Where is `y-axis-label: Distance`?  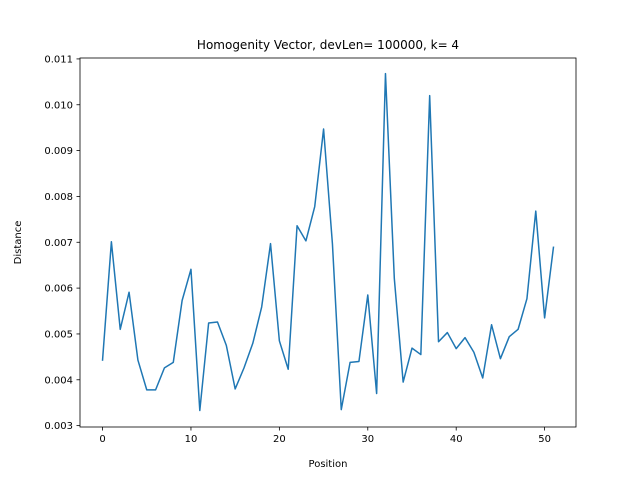
y-axis-label: Distance is located at coordinates (18, 243).